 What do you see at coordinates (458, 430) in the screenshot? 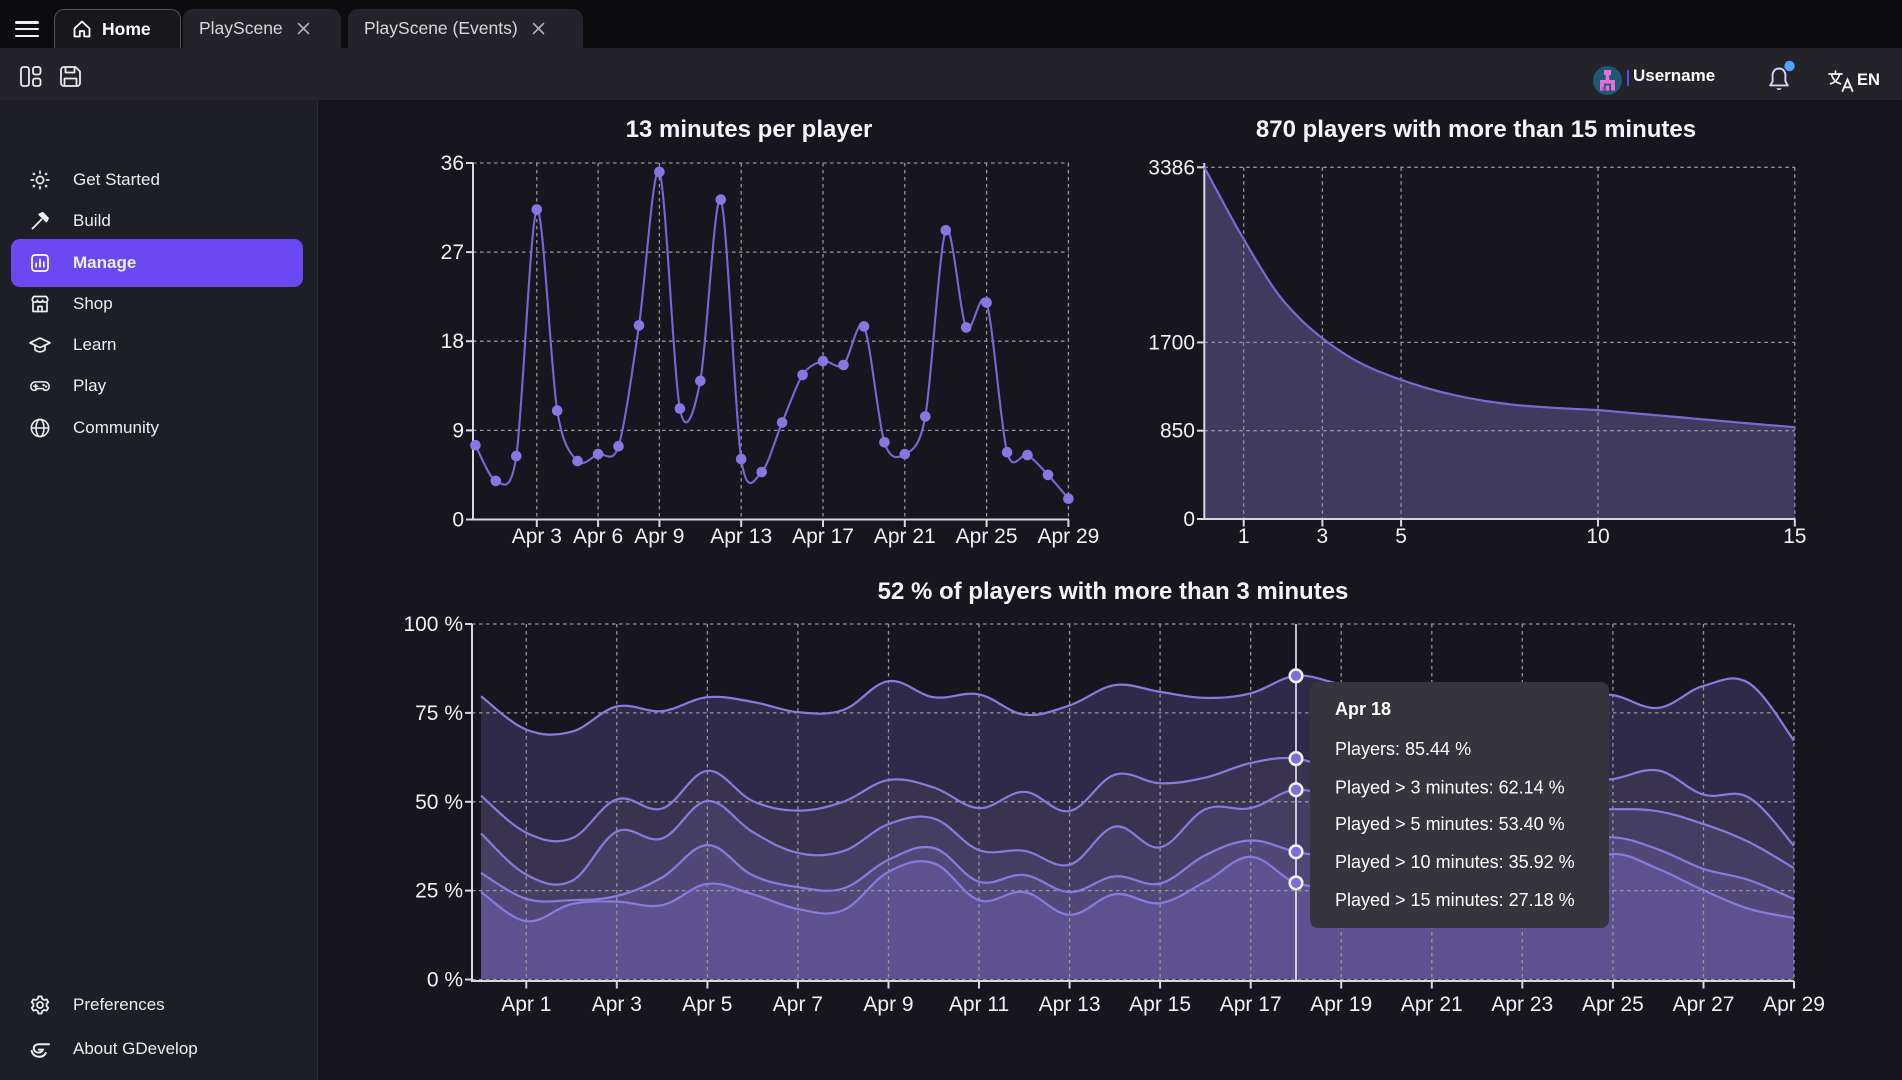
I see `svg-text: 9` at bounding box center [458, 430].